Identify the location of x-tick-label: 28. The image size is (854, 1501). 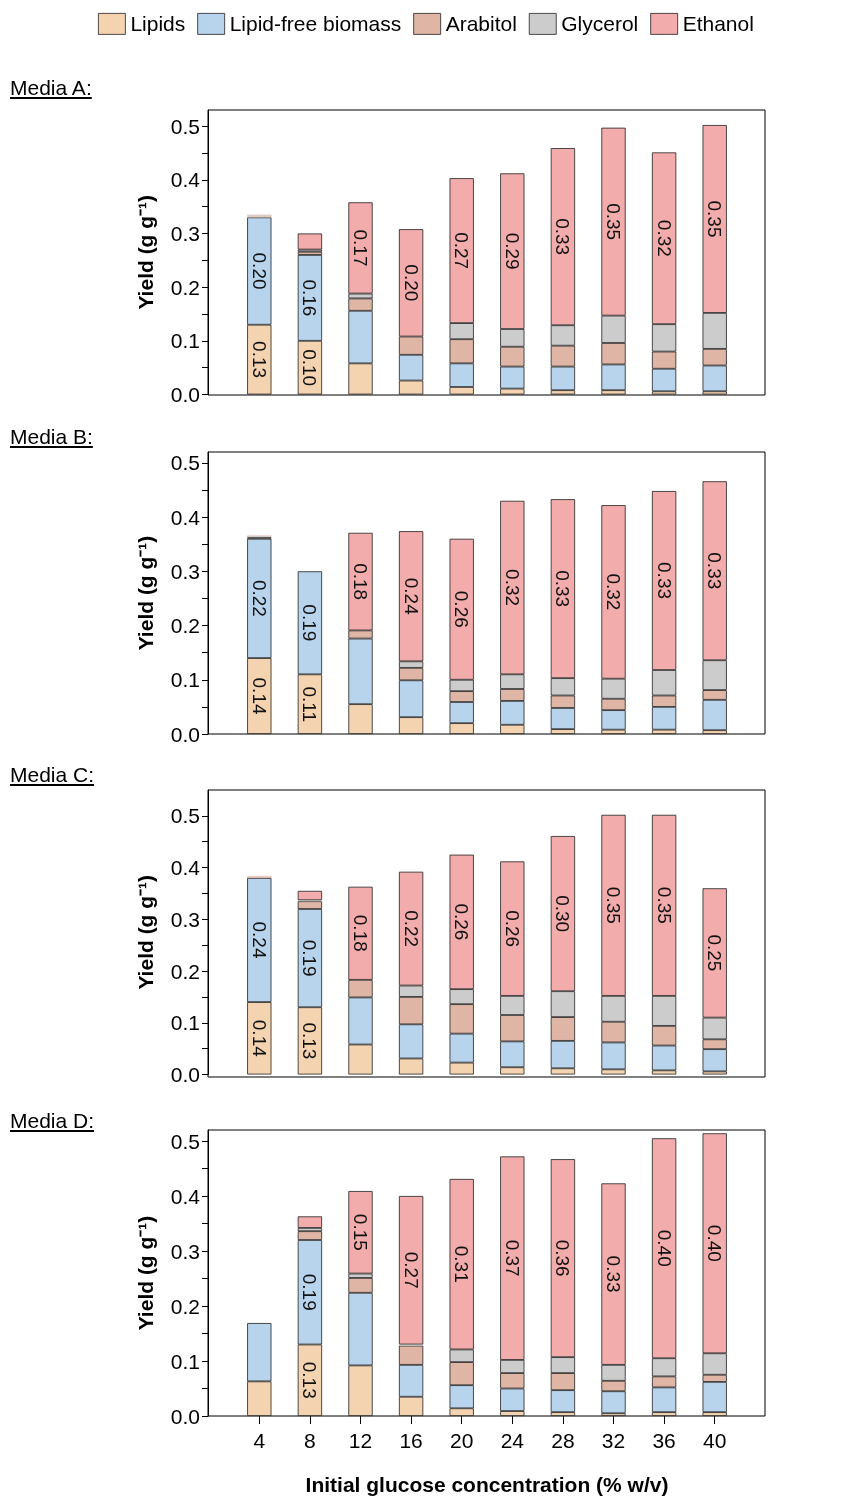
(563, 1440).